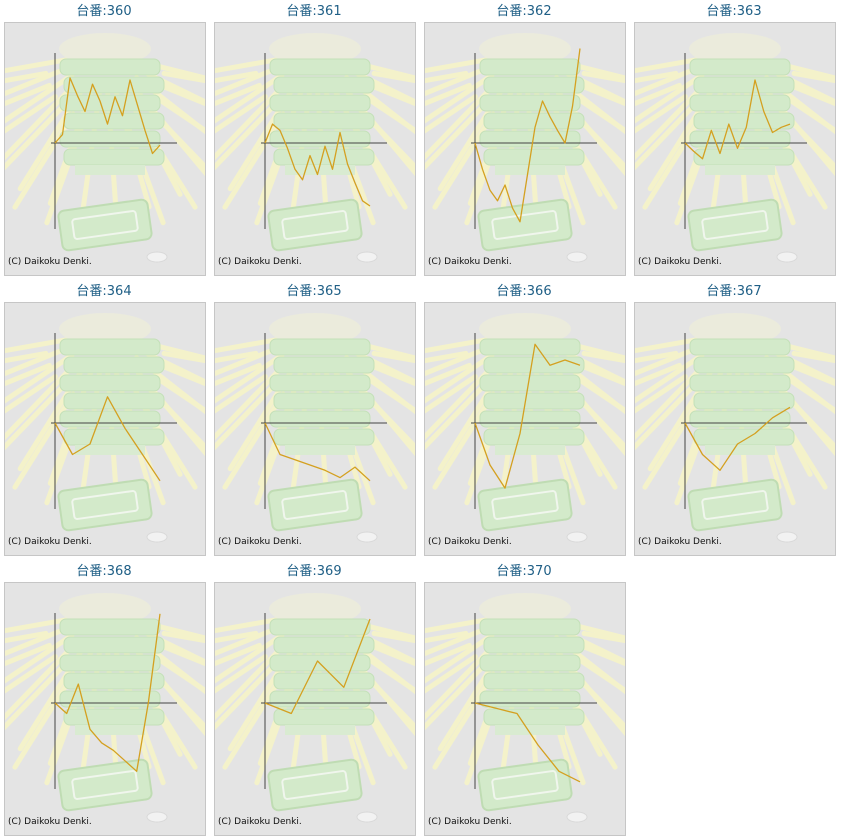 The height and width of the screenshot is (840, 842). I want to click on chart-card: 台番:363 (C) Daikoku Denki., so click(734, 138).